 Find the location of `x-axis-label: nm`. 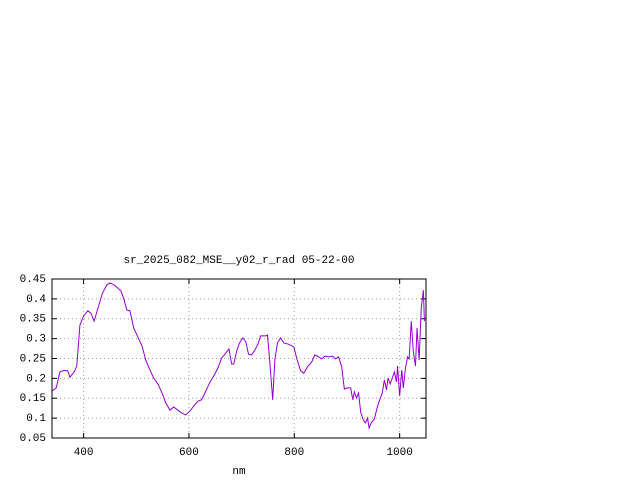

x-axis-label: nm is located at coordinates (239, 472).